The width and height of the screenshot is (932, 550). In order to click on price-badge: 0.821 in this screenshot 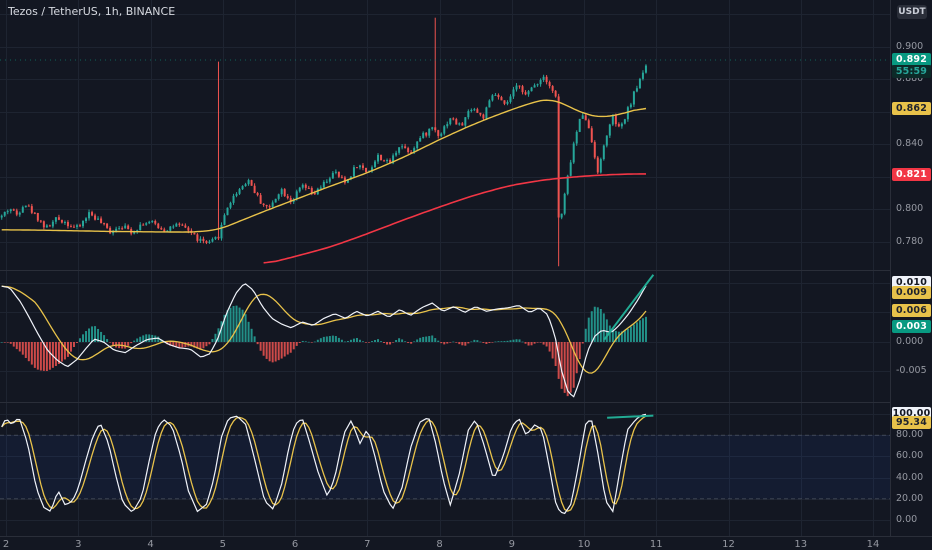, I will do `click(911, 175)`.